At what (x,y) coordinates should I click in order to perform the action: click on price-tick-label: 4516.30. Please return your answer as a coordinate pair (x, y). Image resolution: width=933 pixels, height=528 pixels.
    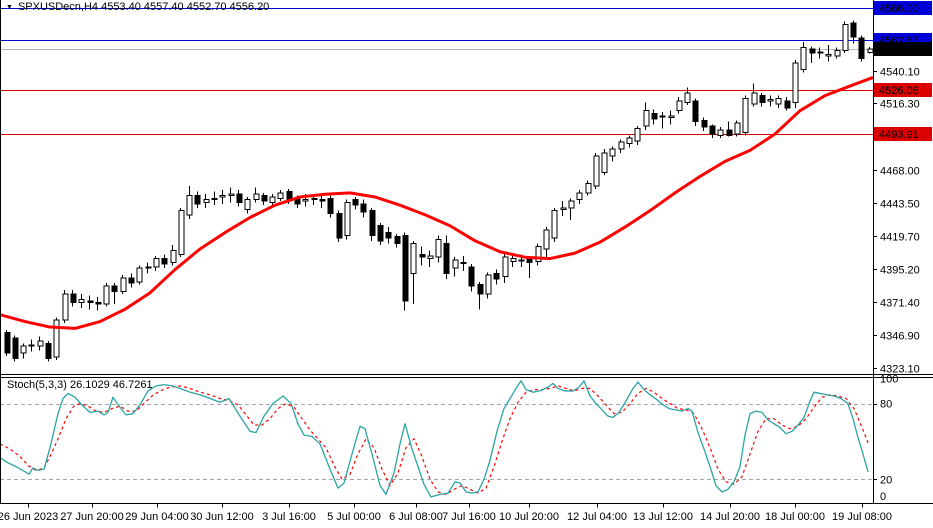
    Looking at the image, I should click on (900, 105).